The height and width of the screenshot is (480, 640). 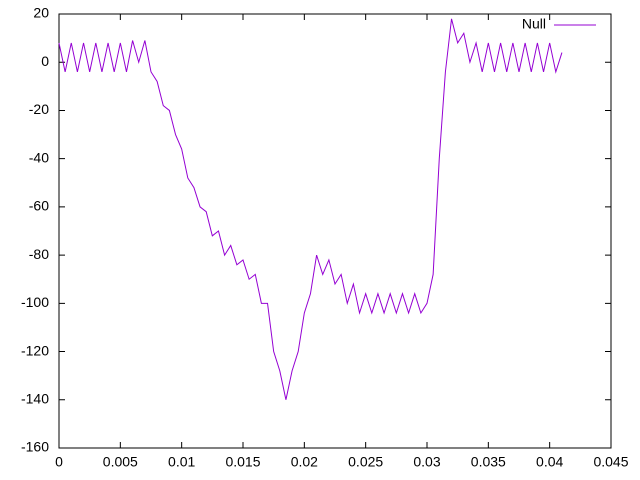 I want to click on y-tick-label: -160, so click(x=35, y=447).